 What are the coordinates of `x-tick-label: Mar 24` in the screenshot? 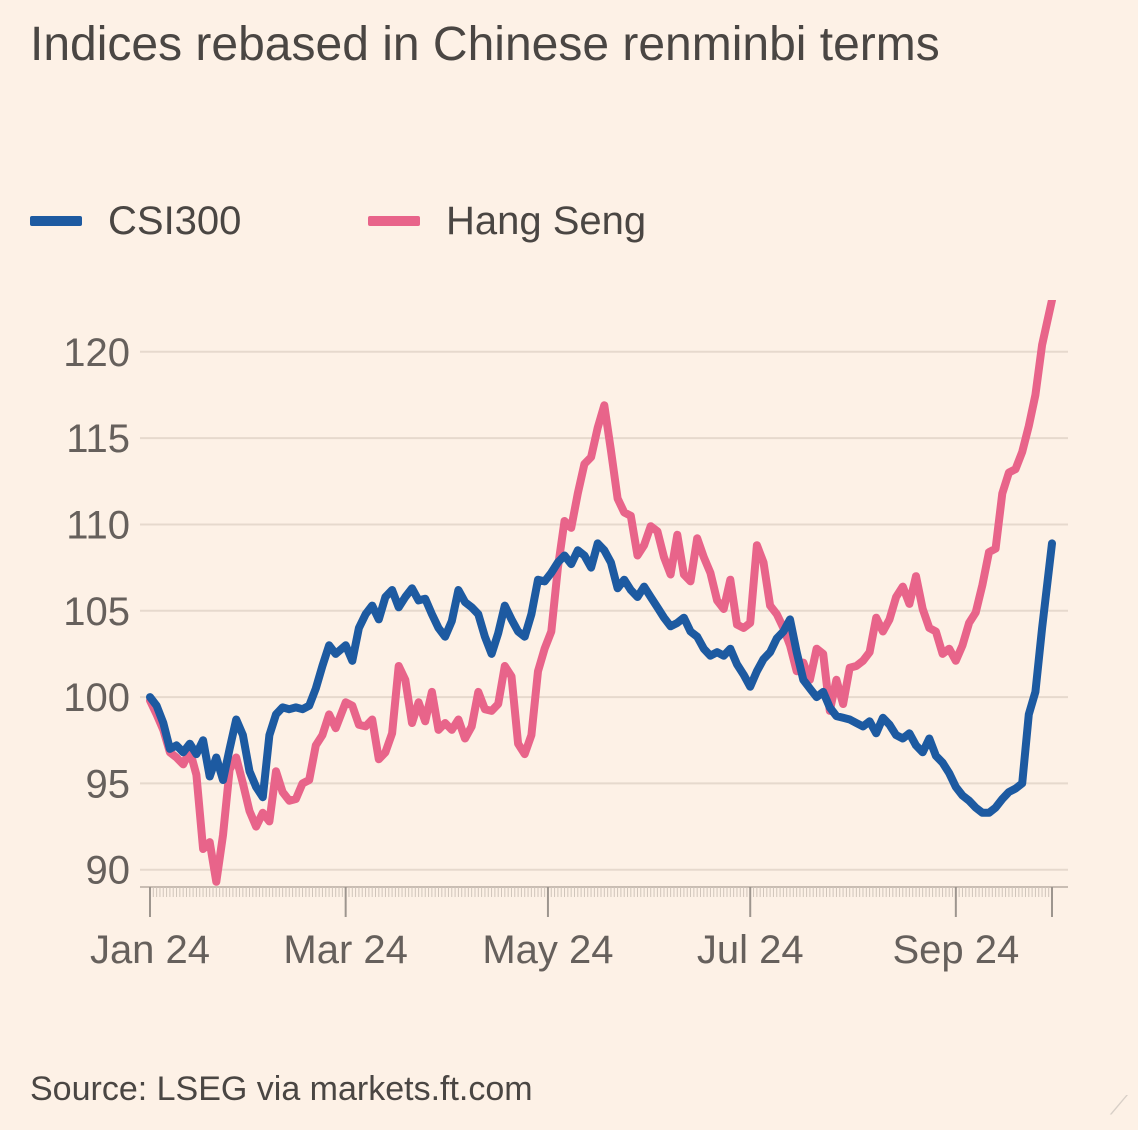 It's located at (345, 950).